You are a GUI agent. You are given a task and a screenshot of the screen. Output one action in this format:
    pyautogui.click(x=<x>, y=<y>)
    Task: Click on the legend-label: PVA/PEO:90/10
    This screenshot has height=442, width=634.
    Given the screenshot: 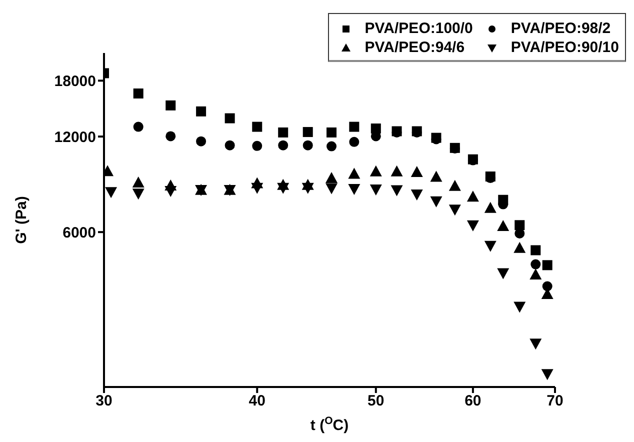 What is the action you would take?
    pyautogui.click(x=564, y=47)
    